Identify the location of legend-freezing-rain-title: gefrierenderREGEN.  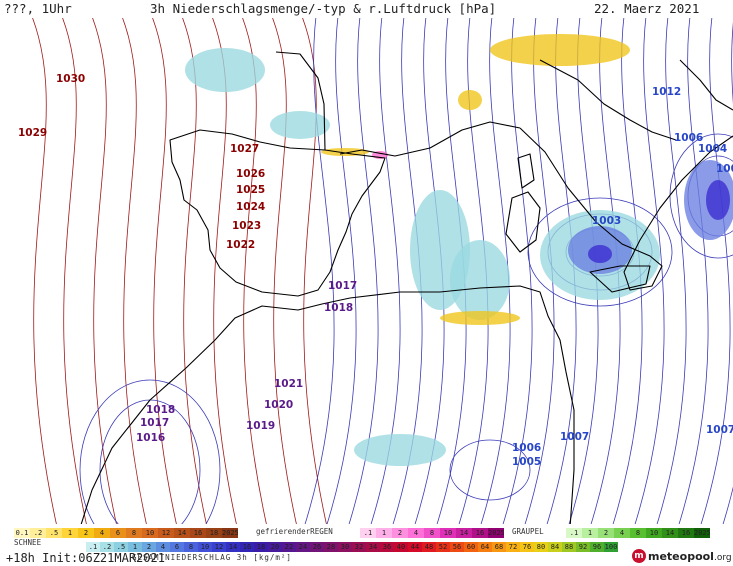
(294, 531).